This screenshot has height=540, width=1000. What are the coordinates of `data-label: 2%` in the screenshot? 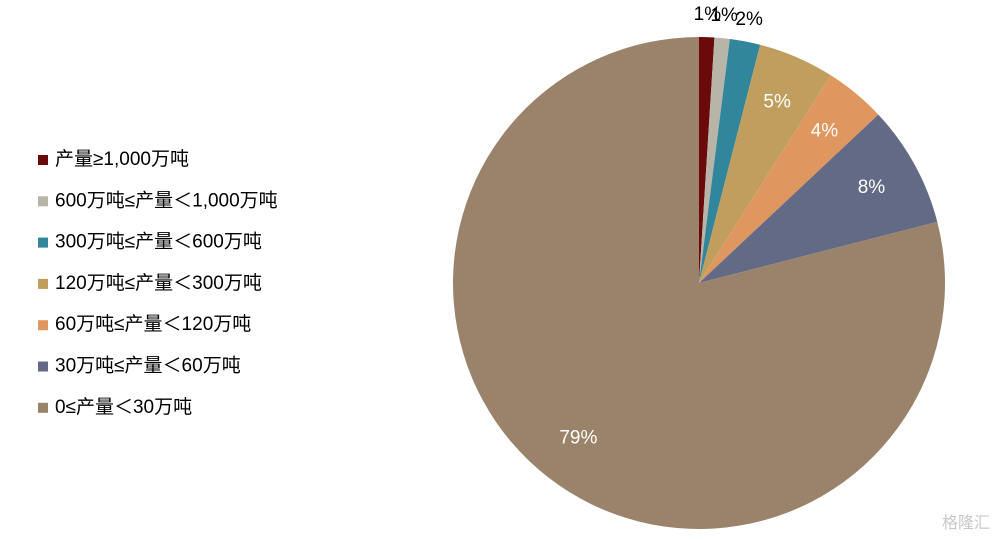 It's located at (749, 19).